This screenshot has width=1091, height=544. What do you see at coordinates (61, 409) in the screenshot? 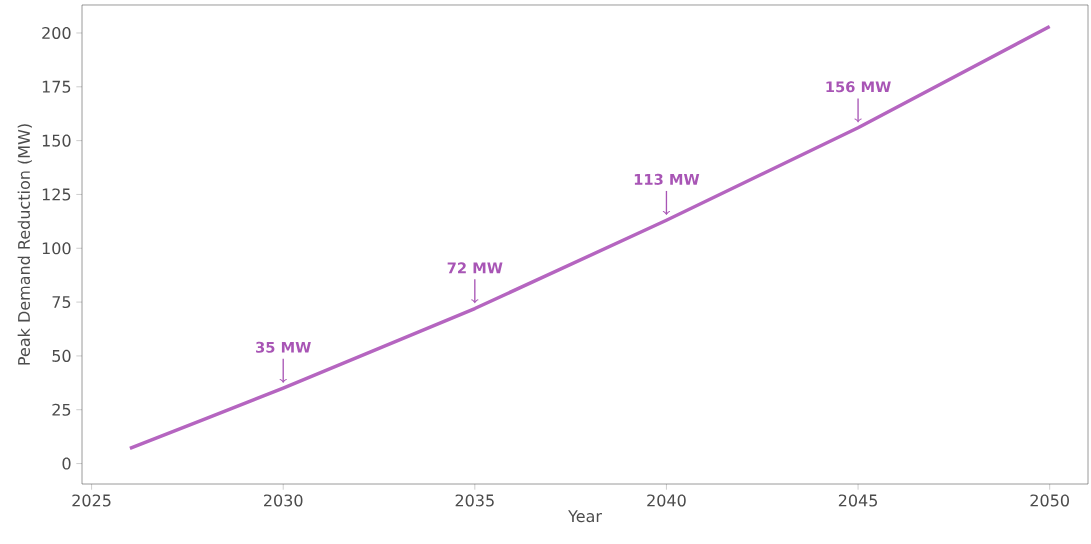
I see `y-tick-label: 25` at bounding box center [61, 409].